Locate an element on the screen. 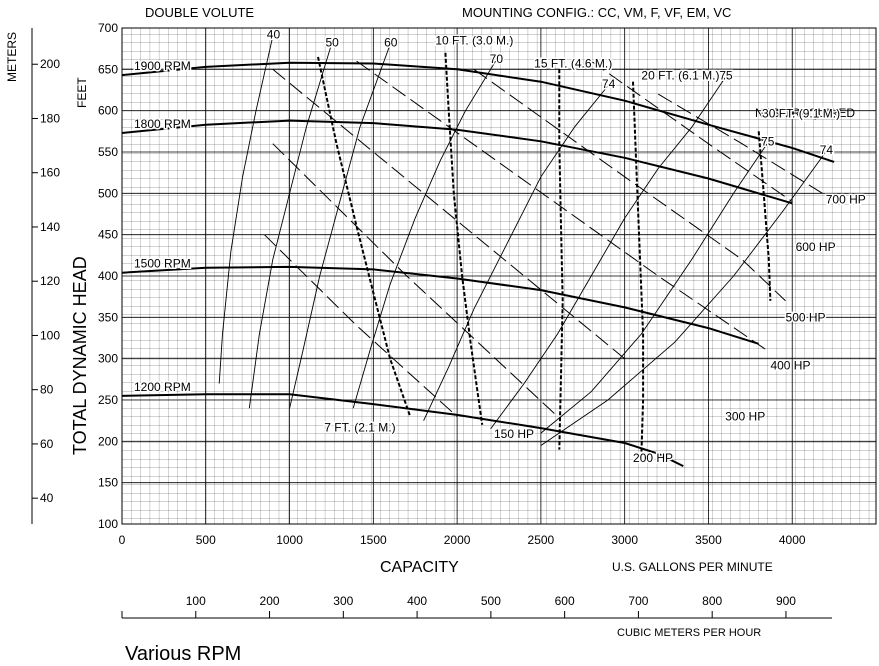 This screenshot has height=666, width=879. x-tick-label: 1500 is located at coordinates (373, 540).